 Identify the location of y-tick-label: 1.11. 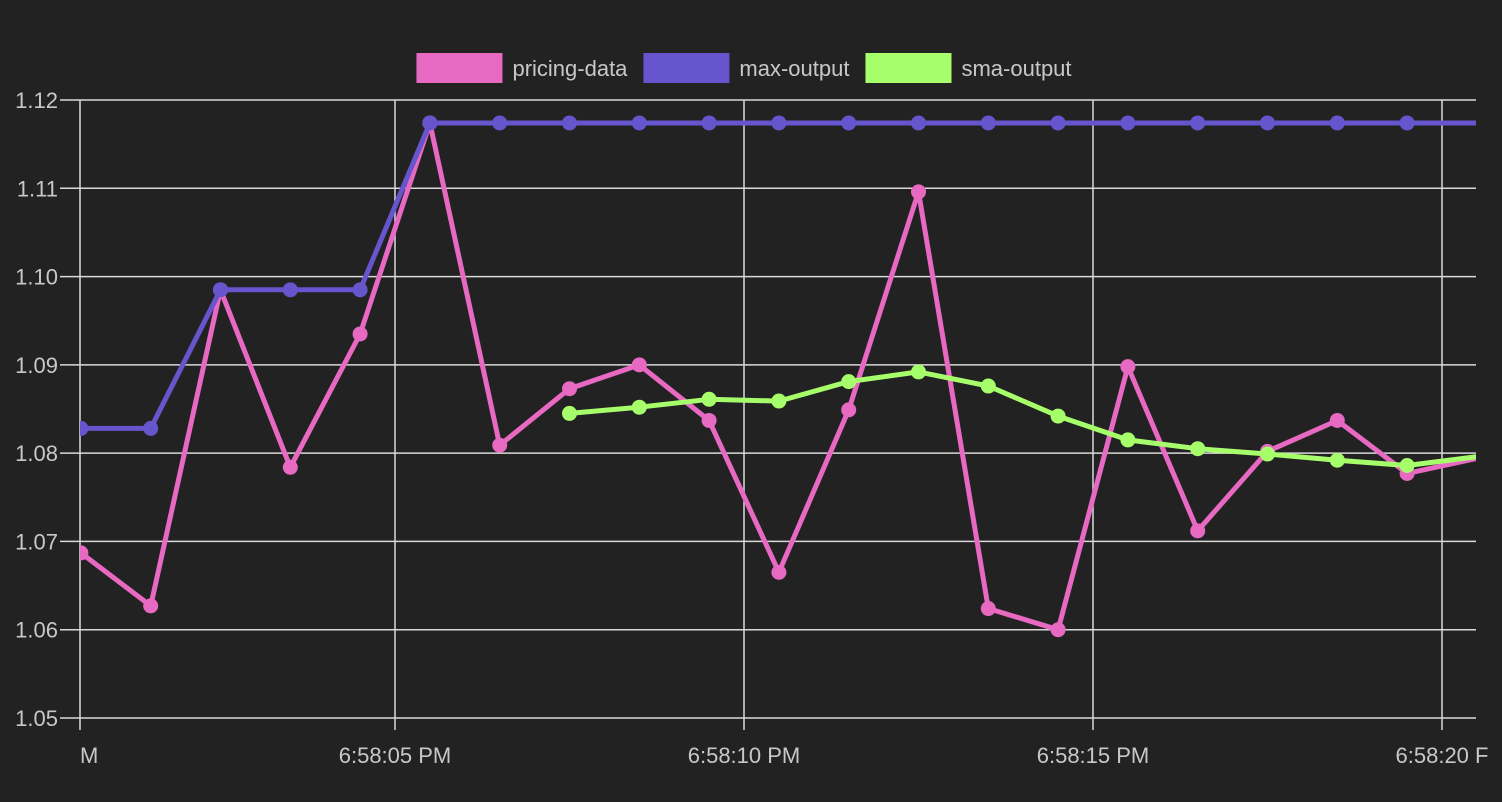
(37, 188).